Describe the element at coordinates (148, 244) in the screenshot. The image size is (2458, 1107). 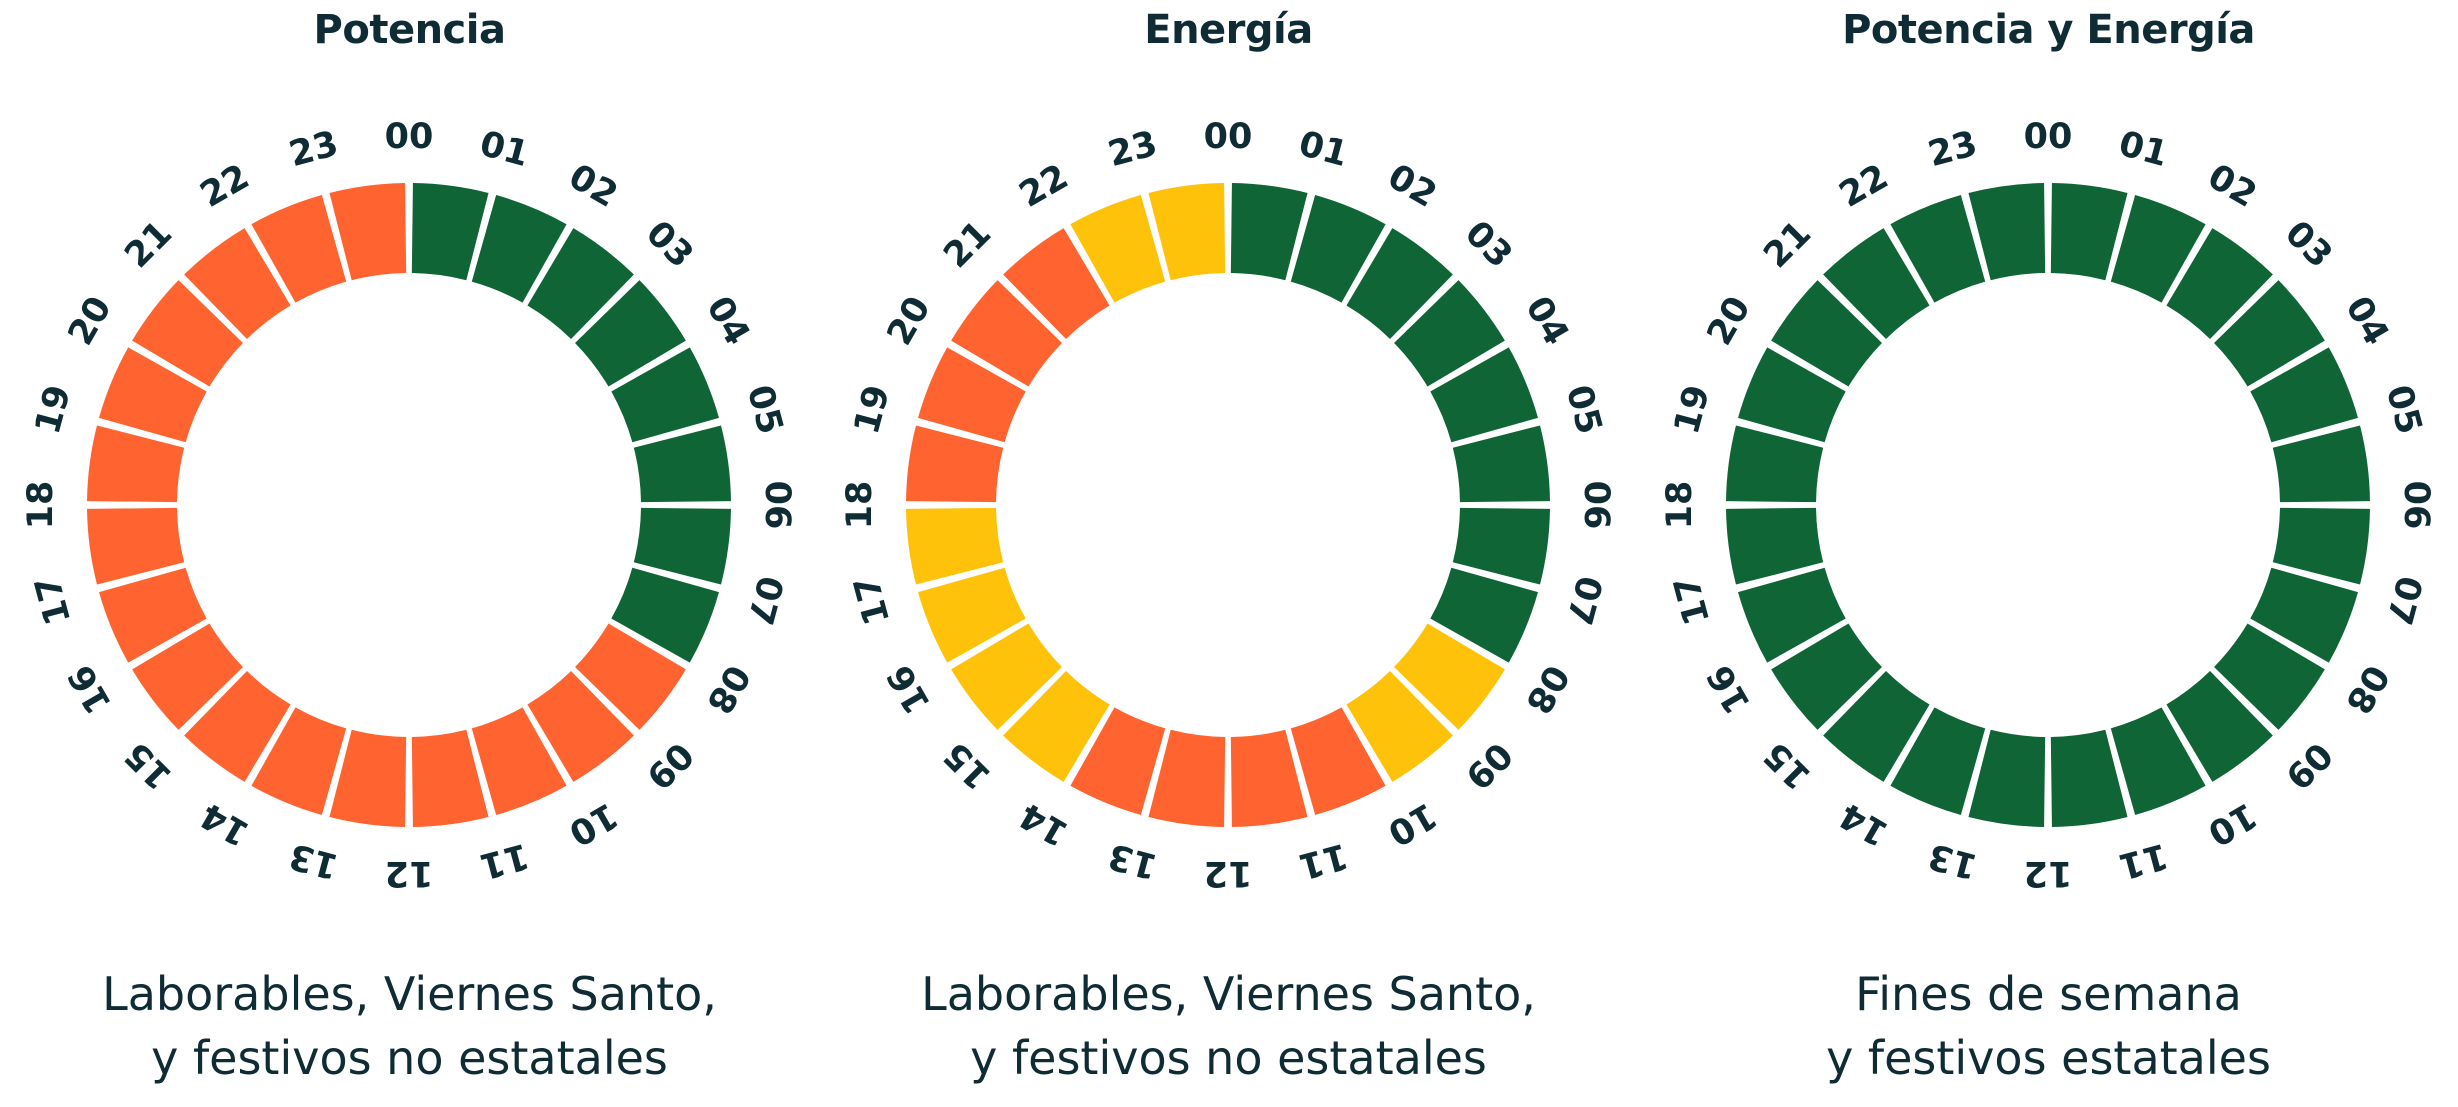
I see `hour-label-21: 21` at that location.